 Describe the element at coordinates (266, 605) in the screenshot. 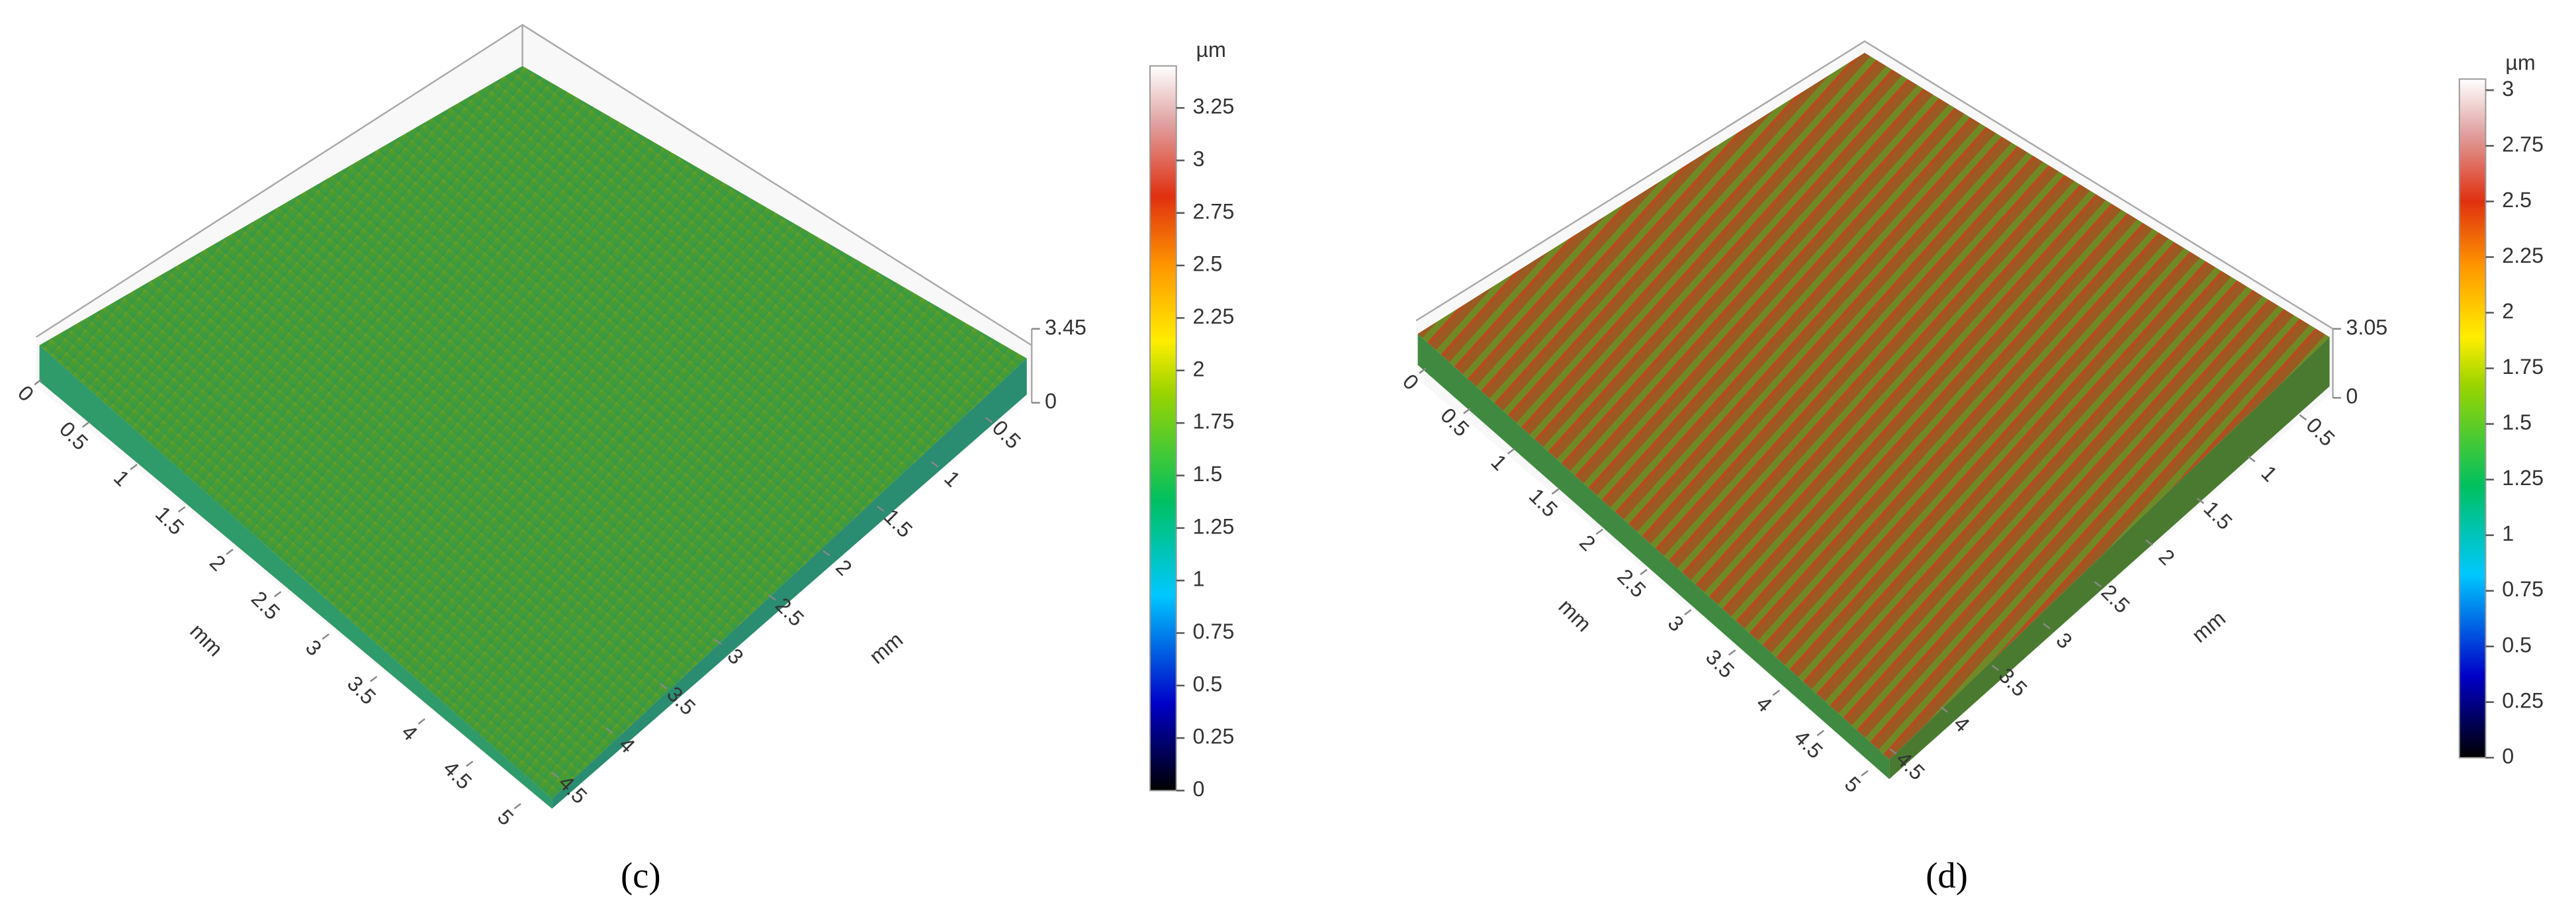

I see `x-tick-label: 2.5` at that location.